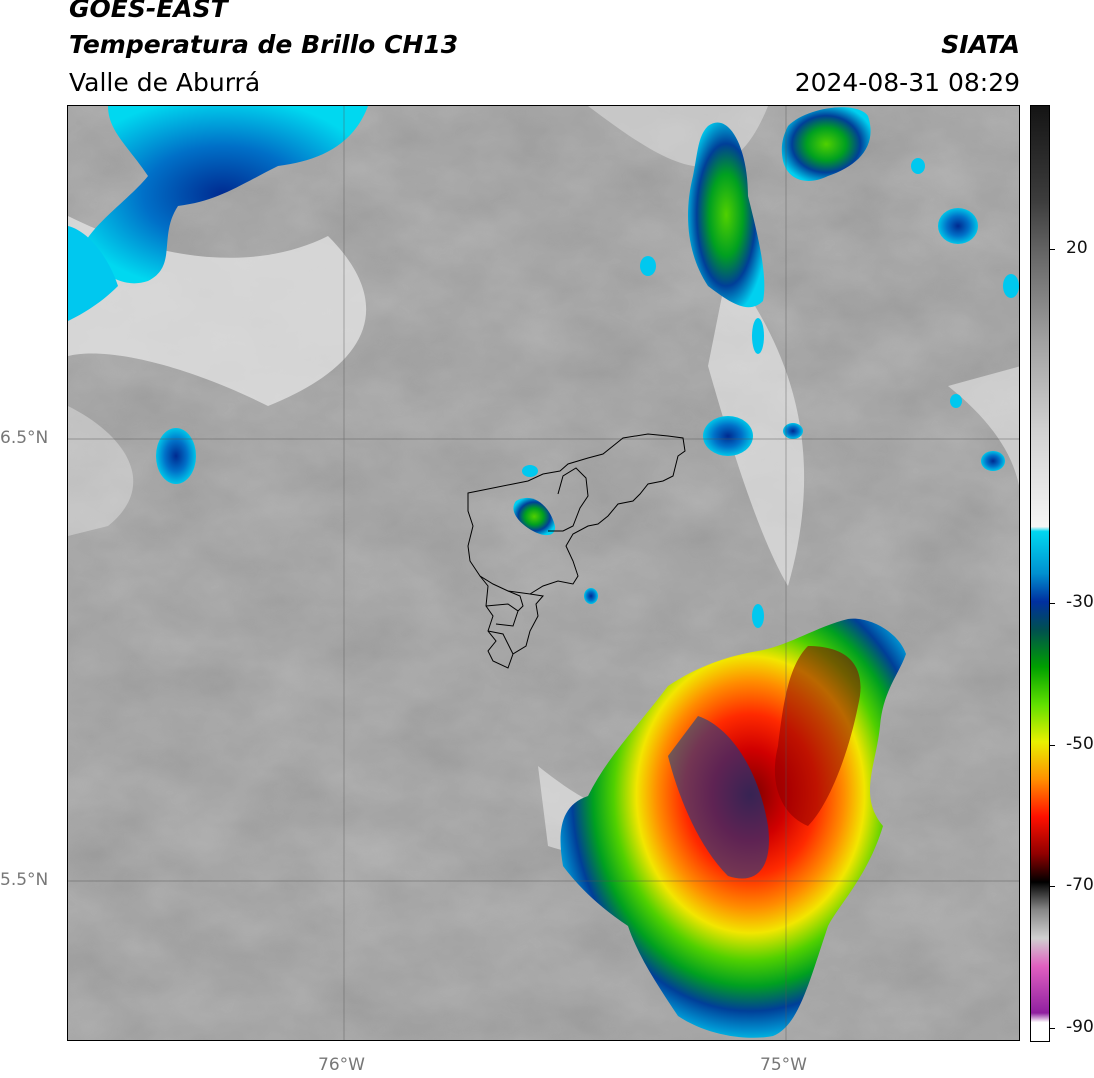  What do you see at coordinates (576, 551) in the screenshot?
I see `valle-de-aburra-boundaries` at bounding box center [576, 551].